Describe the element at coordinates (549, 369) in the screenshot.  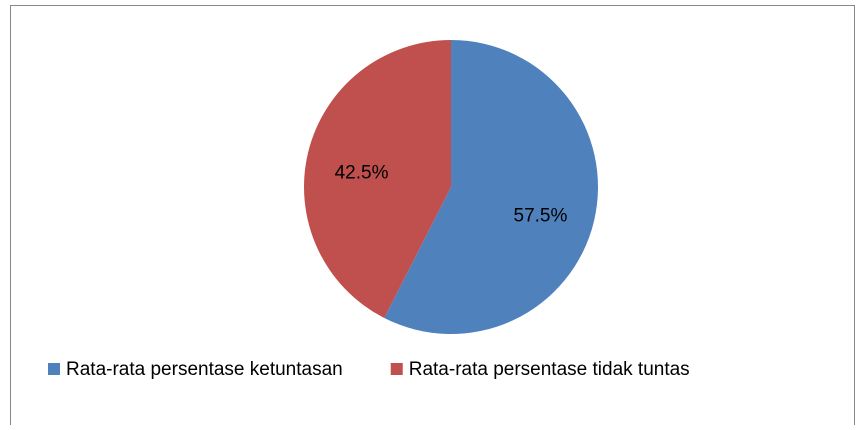
I see `legend-label: Rata-rata persentase tidak tuntas` at that location.